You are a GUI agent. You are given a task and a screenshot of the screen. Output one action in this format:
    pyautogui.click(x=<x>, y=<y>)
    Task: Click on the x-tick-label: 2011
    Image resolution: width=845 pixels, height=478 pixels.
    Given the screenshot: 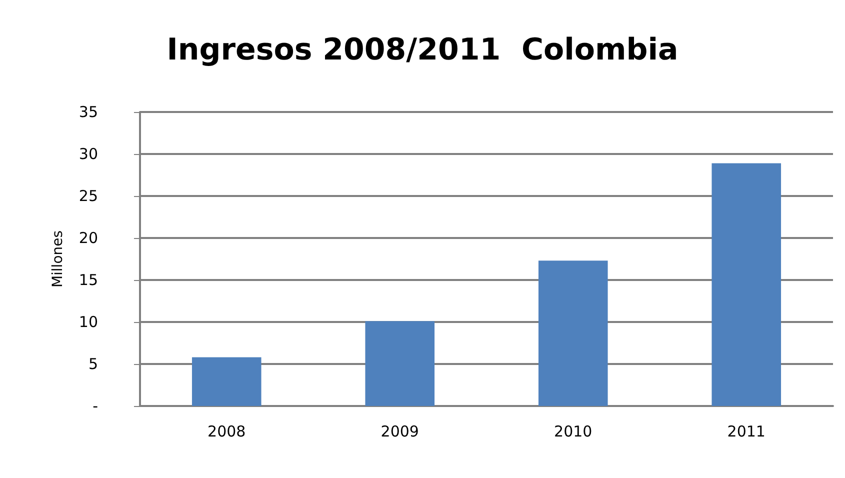 What is the action you would take?
    pyautogui.click(x=746, y=431)
    